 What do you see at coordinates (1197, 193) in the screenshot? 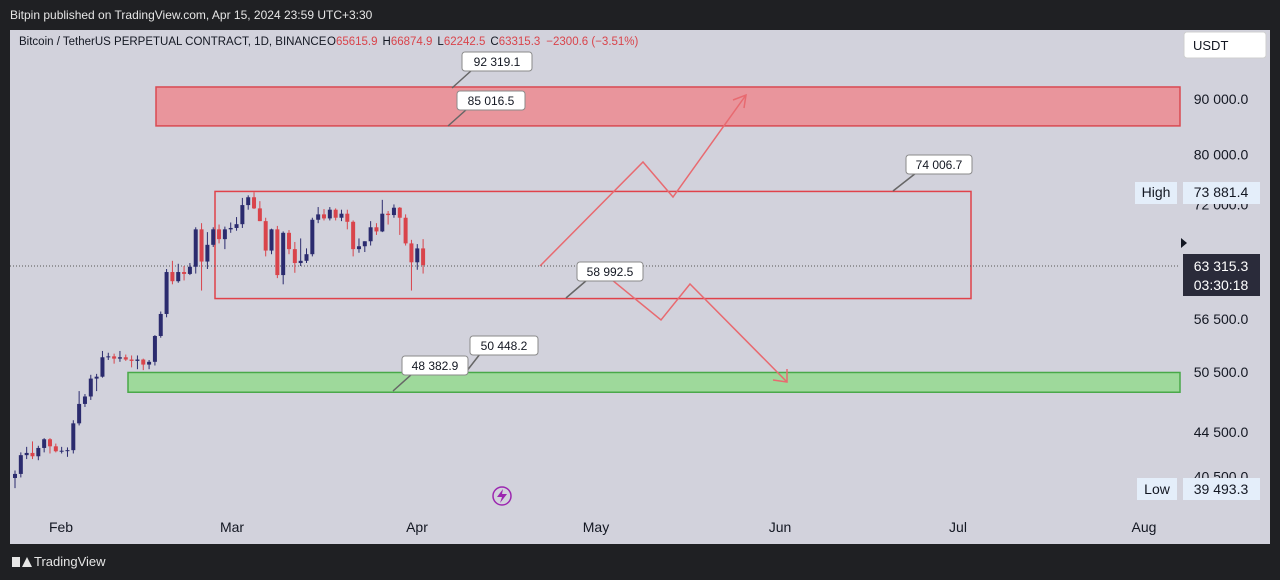
I see `high-marker: High 73 881.4` at bounding box center [1197, 193].